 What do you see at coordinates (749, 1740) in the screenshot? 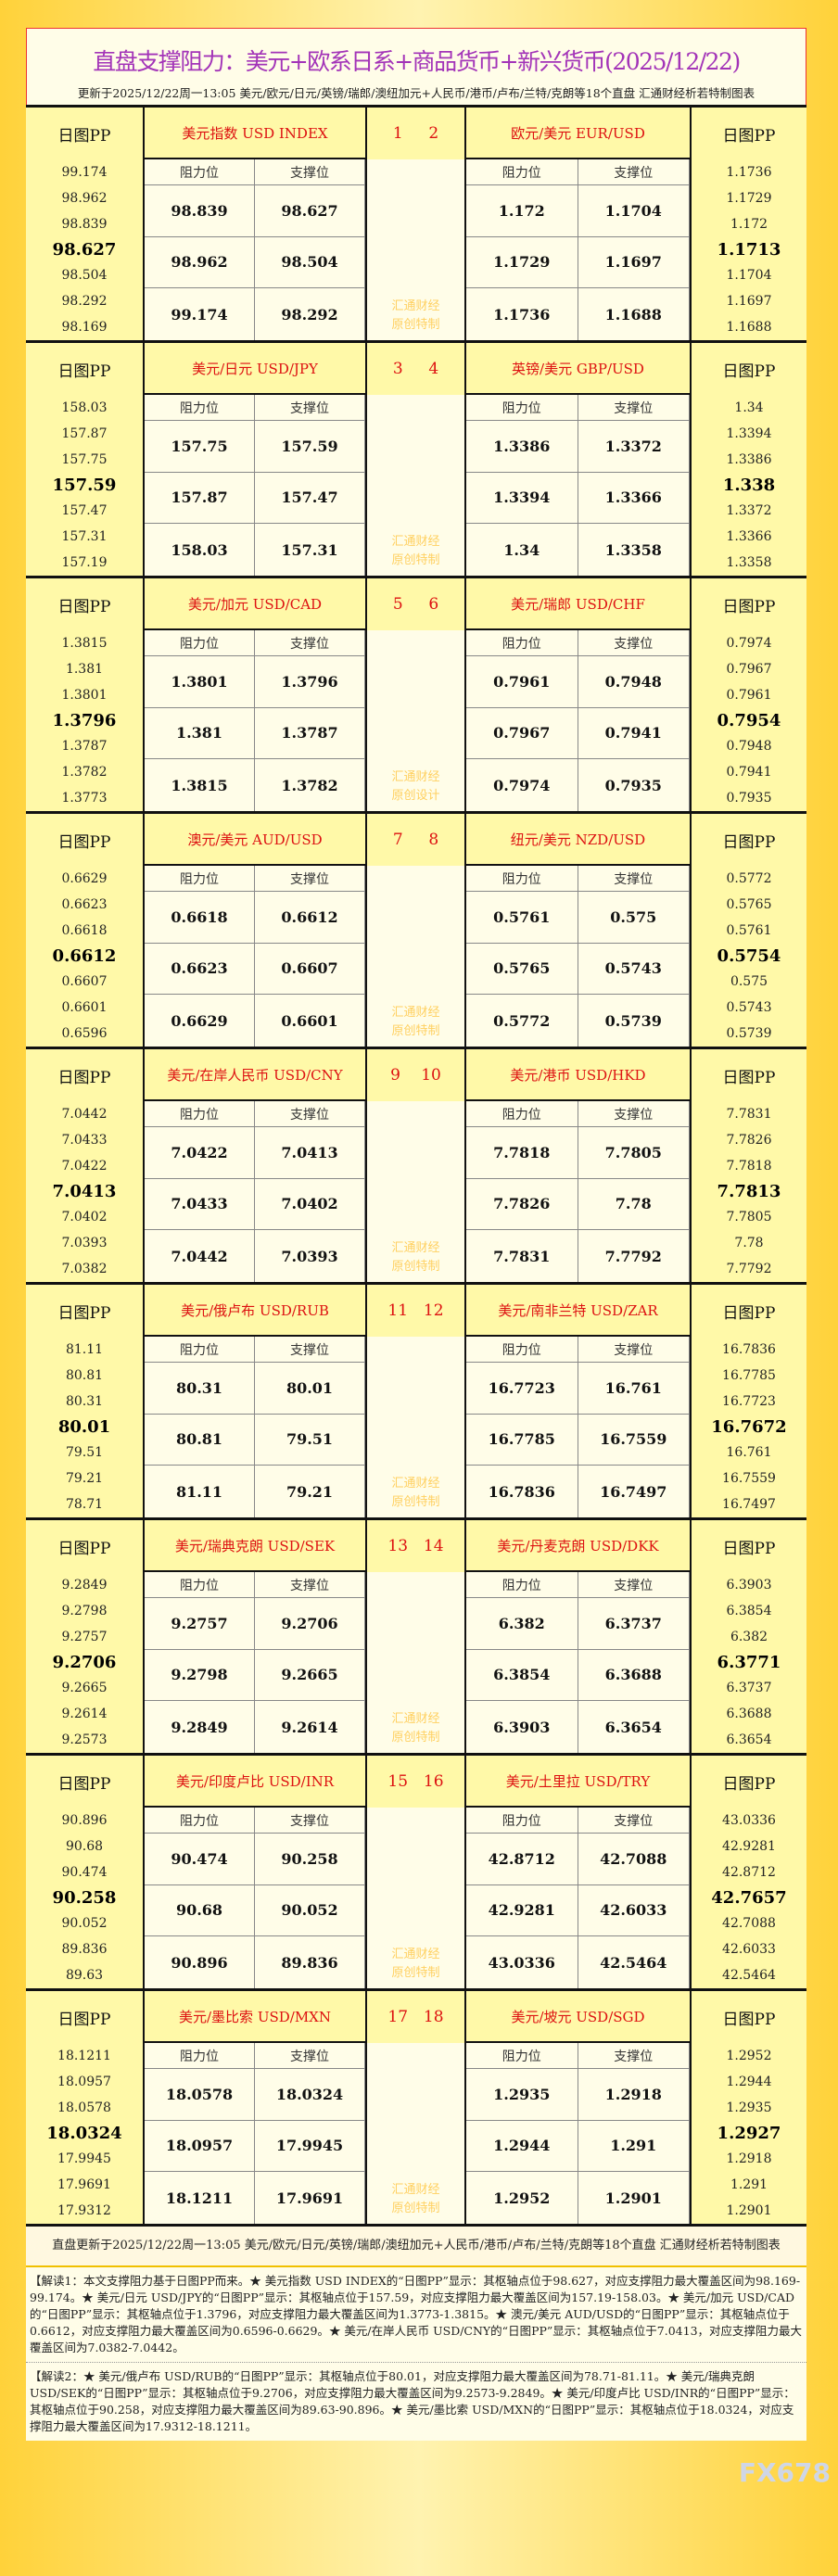
I see `pp-level: 6.3654` at bounding box center [749, 1740].